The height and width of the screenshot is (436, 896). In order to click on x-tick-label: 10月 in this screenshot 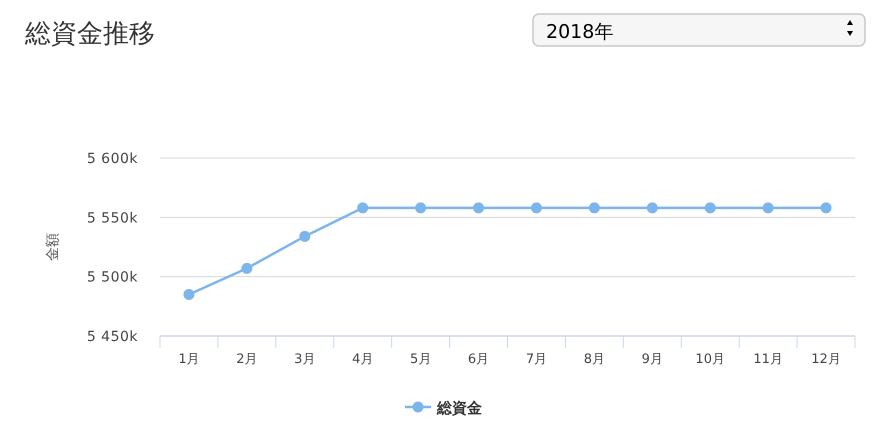, I will do `click(710, 359)`.